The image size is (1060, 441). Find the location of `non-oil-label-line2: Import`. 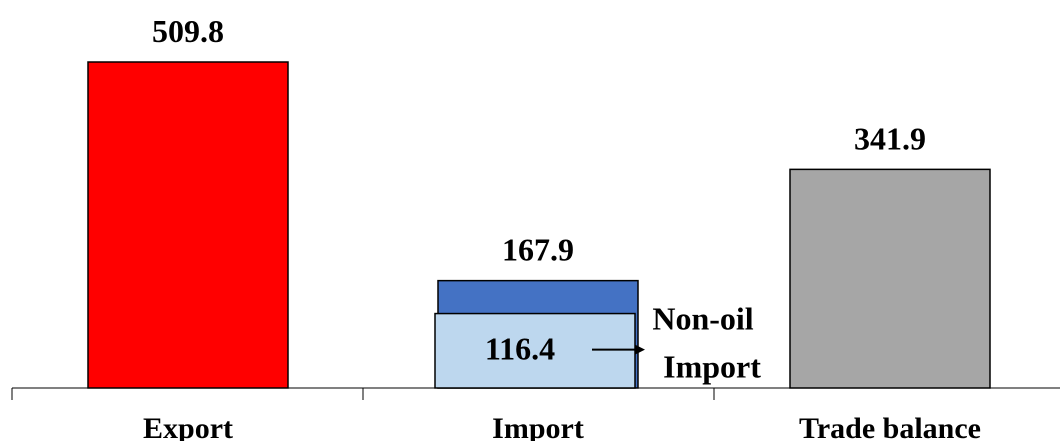

non-oil-label-line2: Import is located at coordinates (712, 367).